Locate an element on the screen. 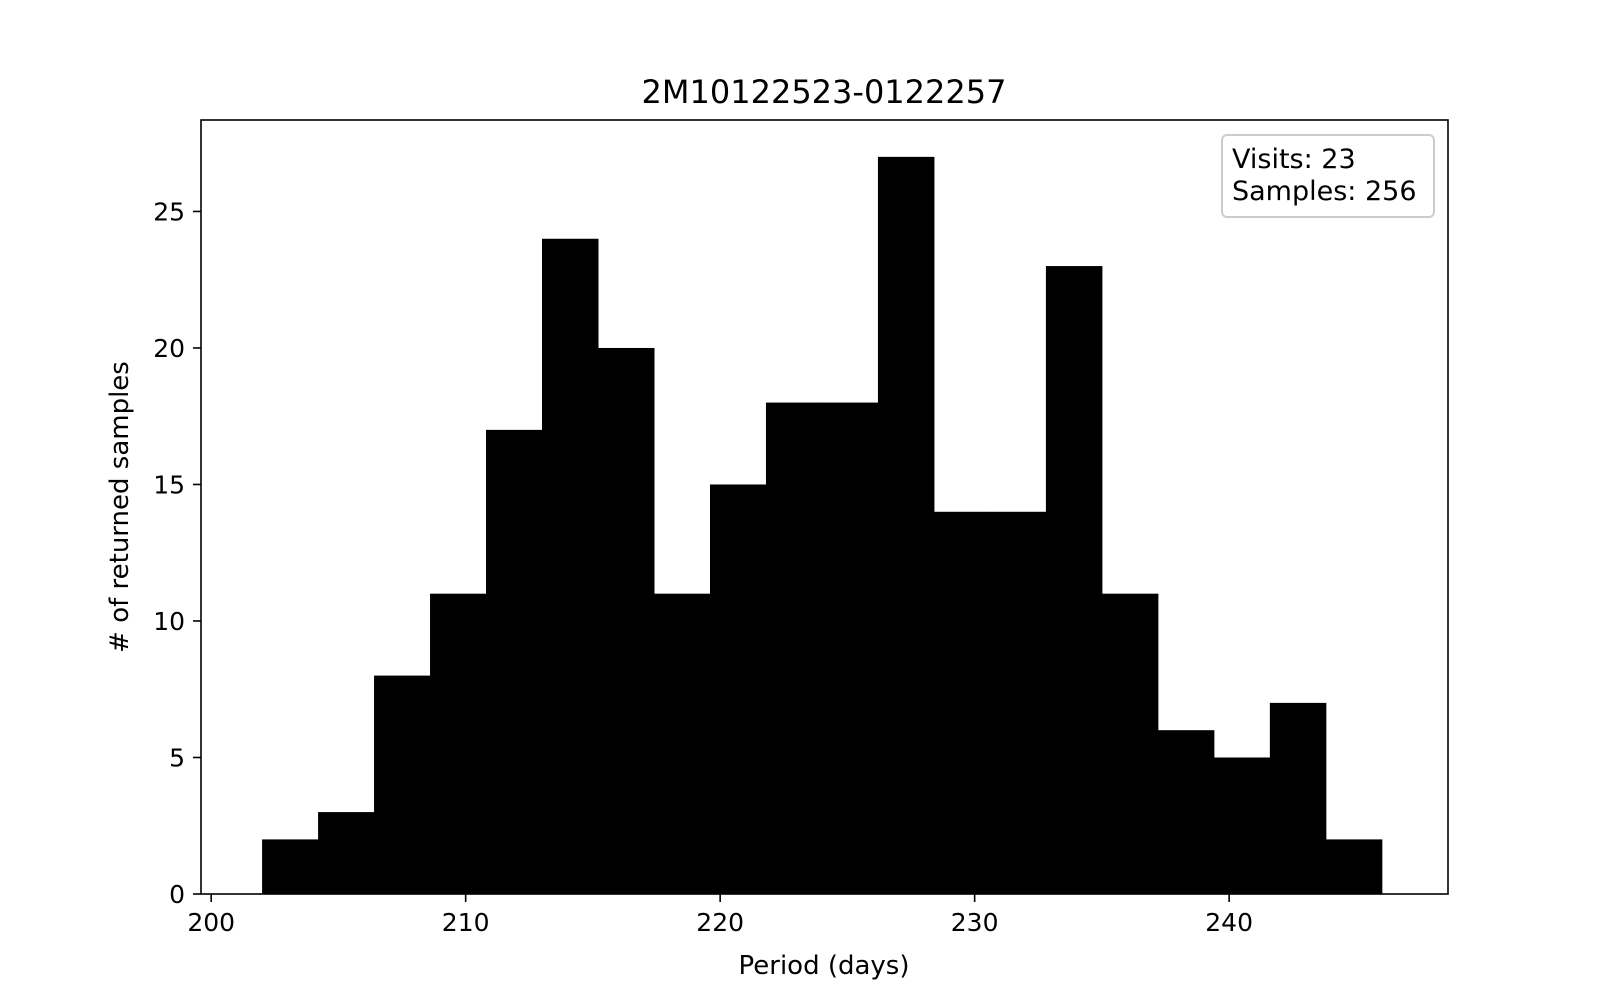  y-tick-label: 5 is located at coordinates (177, 757).